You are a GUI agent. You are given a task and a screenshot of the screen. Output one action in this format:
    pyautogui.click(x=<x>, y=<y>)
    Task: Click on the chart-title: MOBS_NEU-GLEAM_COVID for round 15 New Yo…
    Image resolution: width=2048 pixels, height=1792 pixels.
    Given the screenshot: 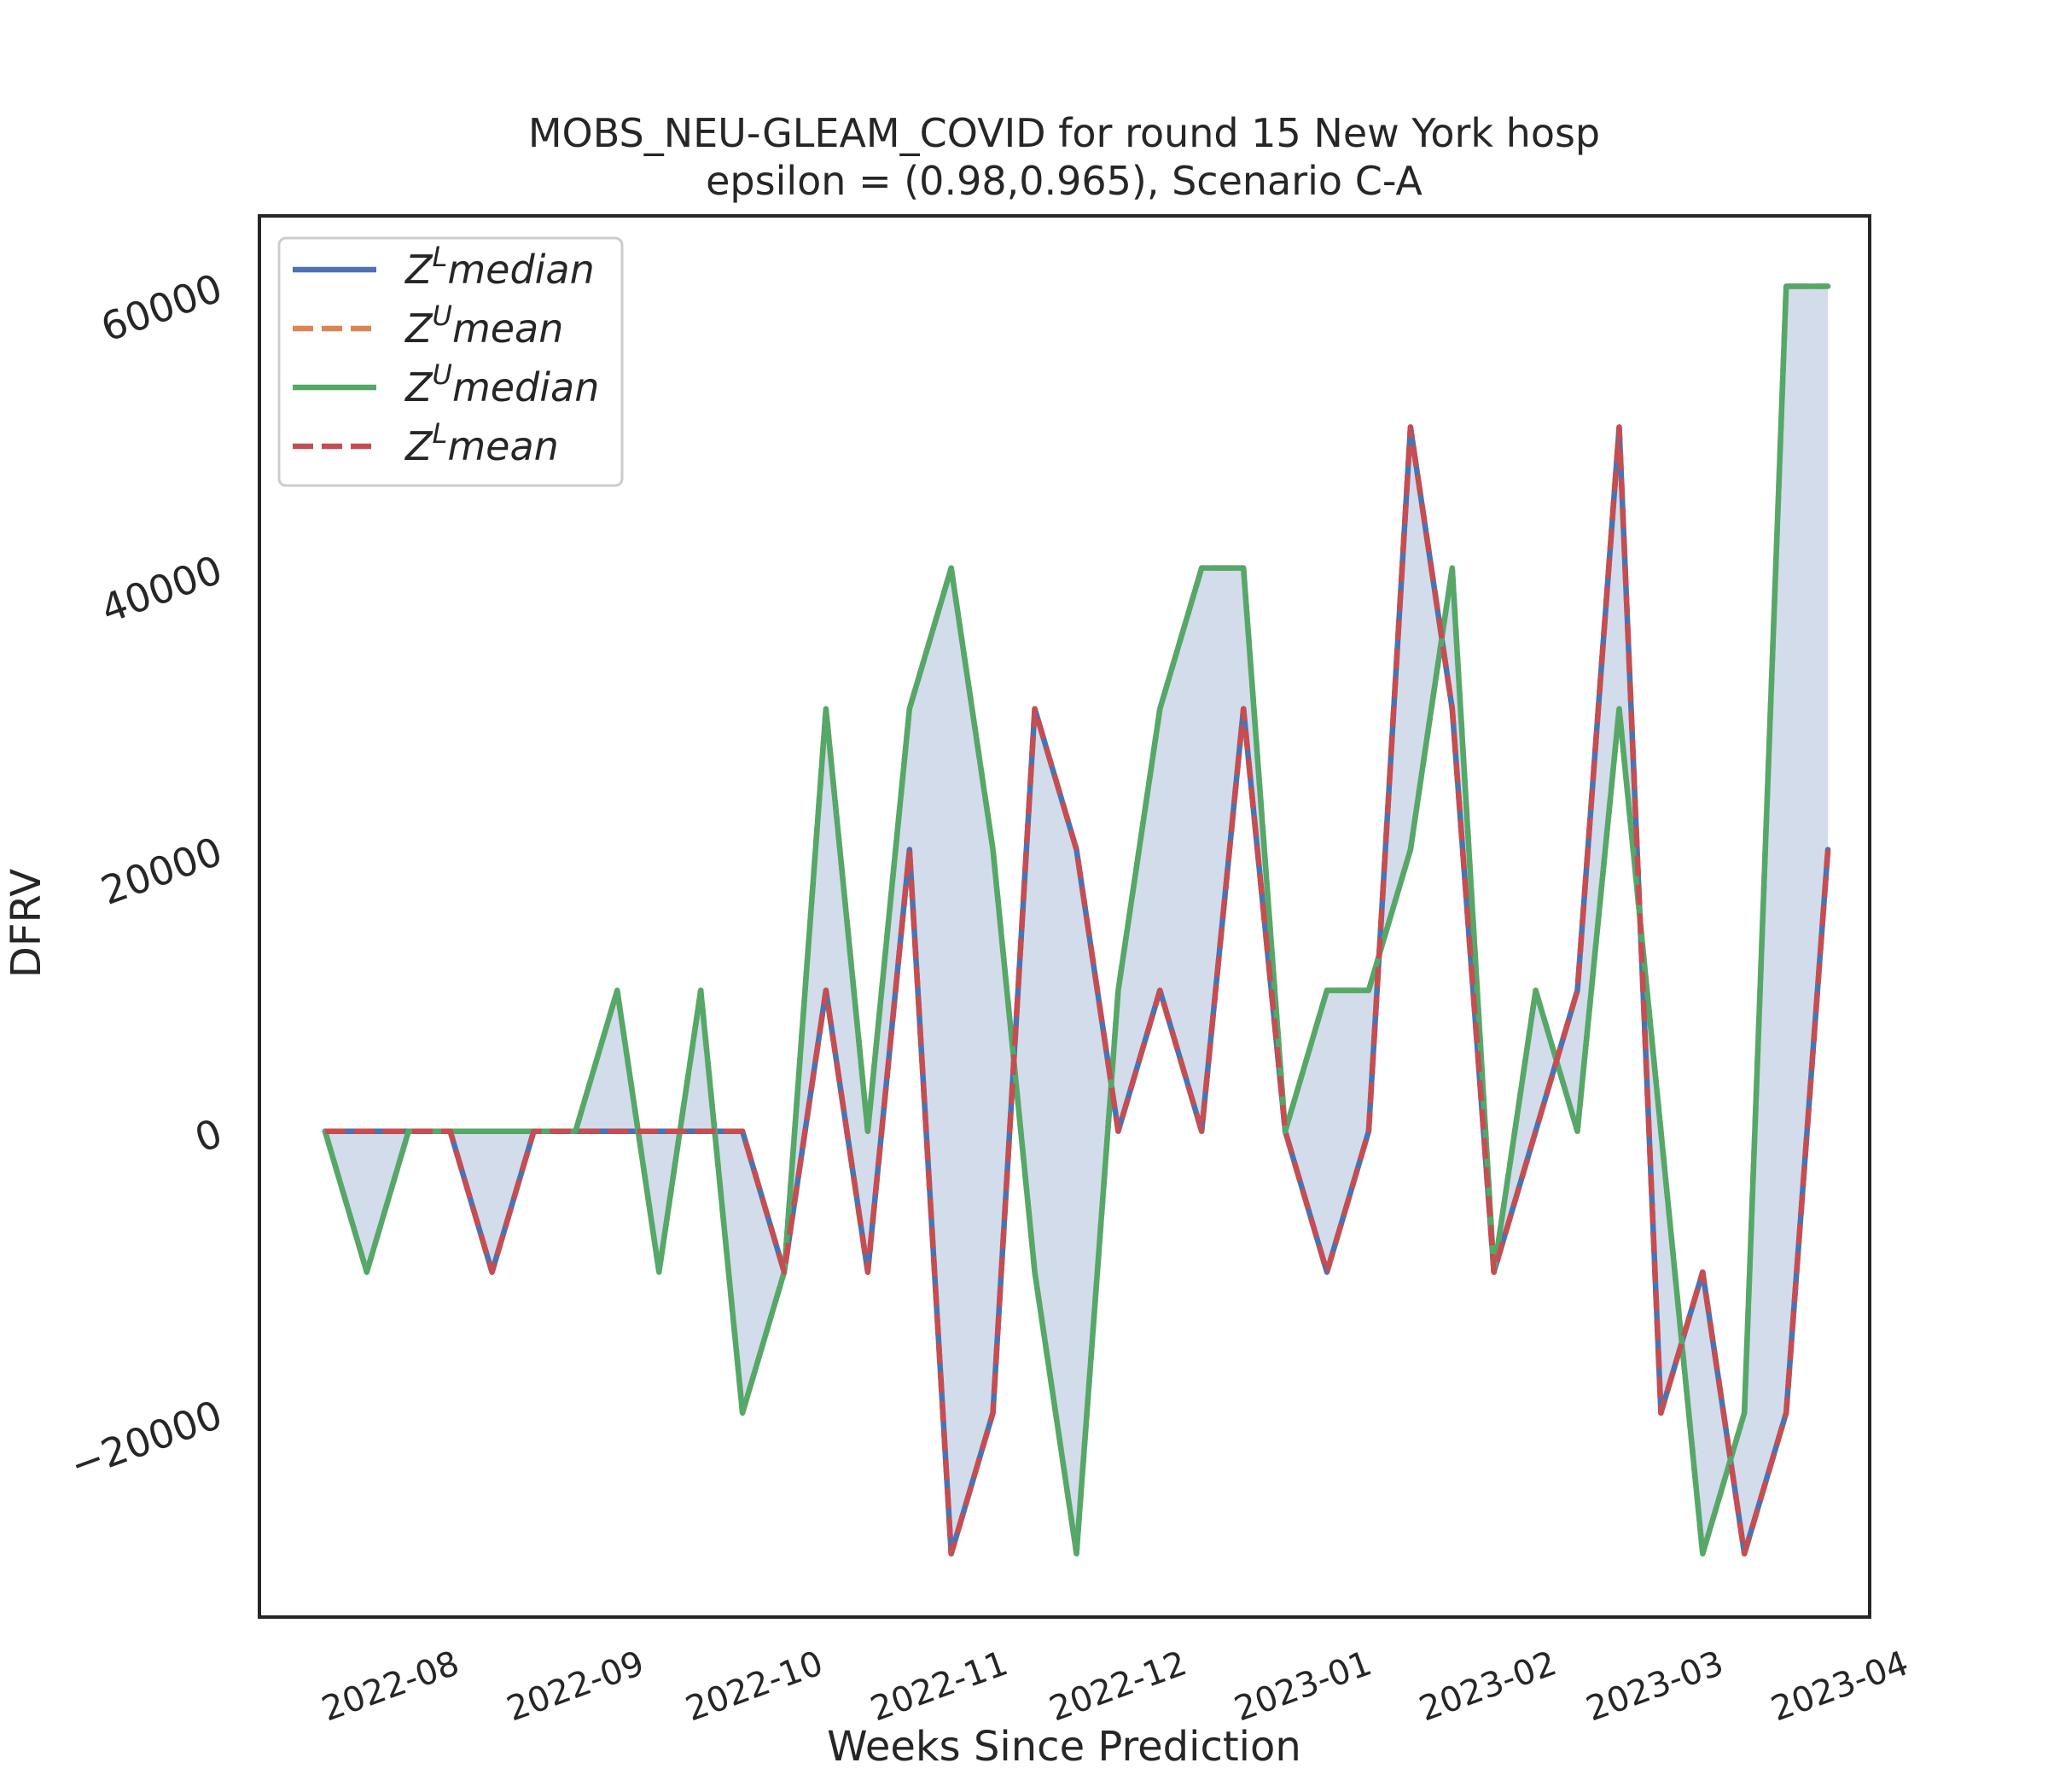 What is the action you would take?
    pyautogui.click(x=1064, y=133)
    